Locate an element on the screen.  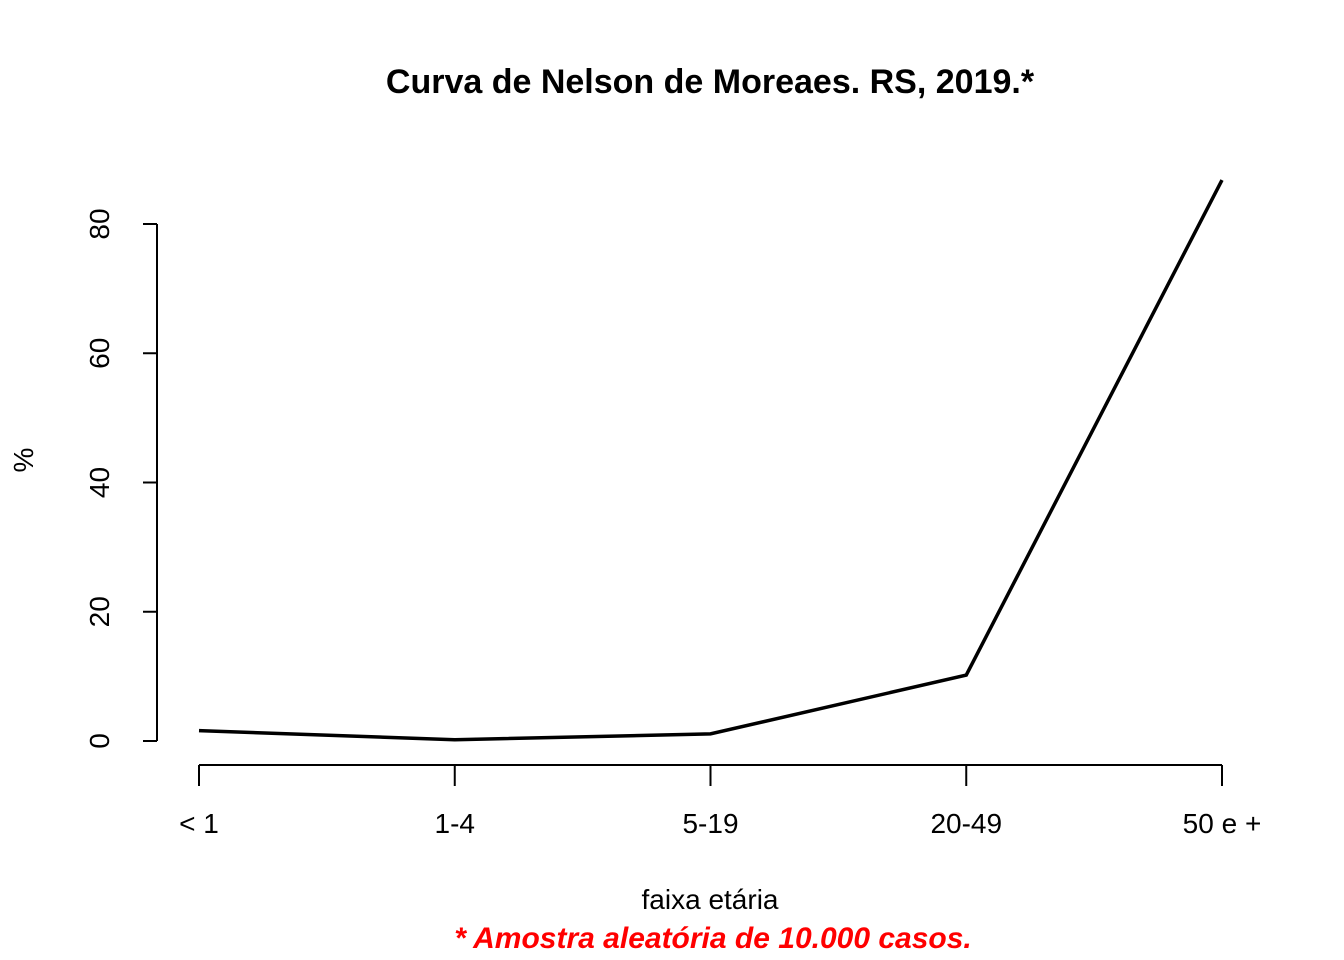
y-tick-label: 0 is located at coordinates (99, 741).